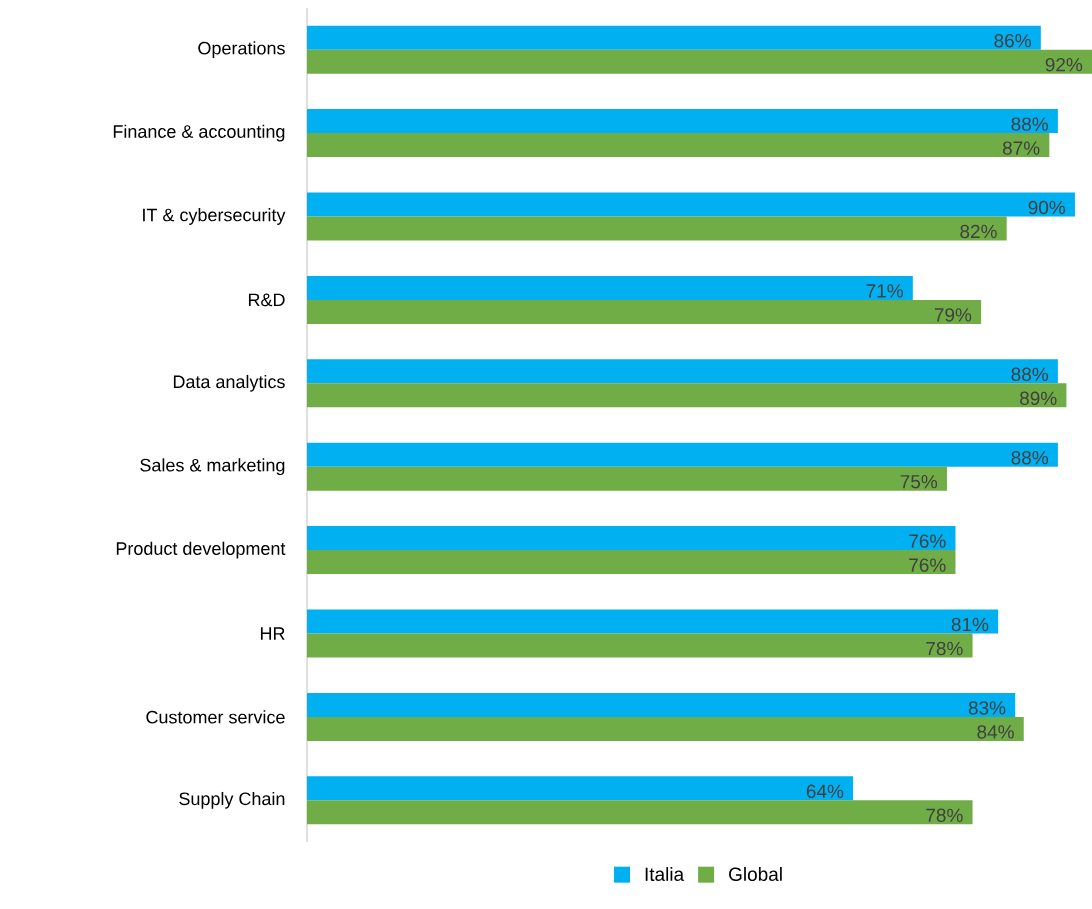 The width and height of the screenshot is (1092, 909). Describe the element at coordinates (1064, 64) in the screenshot. I see `data-label: 92%` at that location.